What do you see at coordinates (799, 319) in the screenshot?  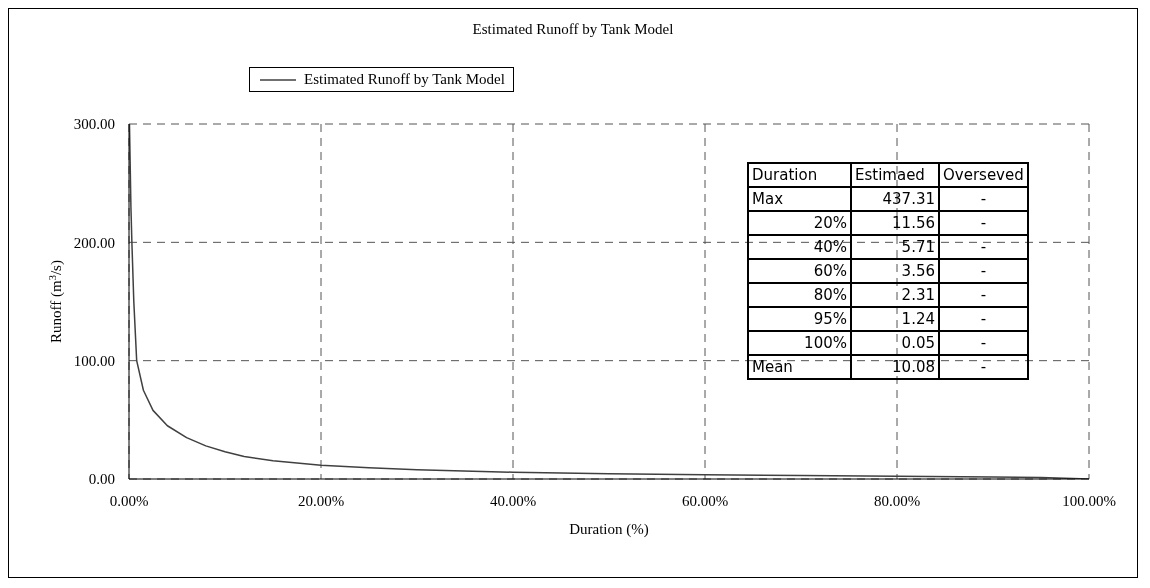 I see `annotation: 95%` at bounding box center [799, 319].